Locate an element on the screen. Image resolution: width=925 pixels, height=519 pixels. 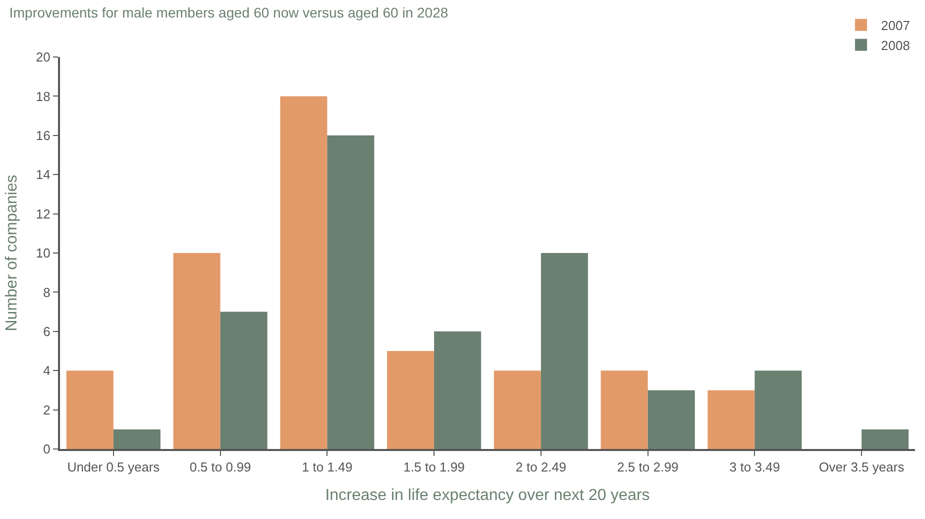
x-tick-label: 0.5 to 0.99 is located at coordinates (221, 467).